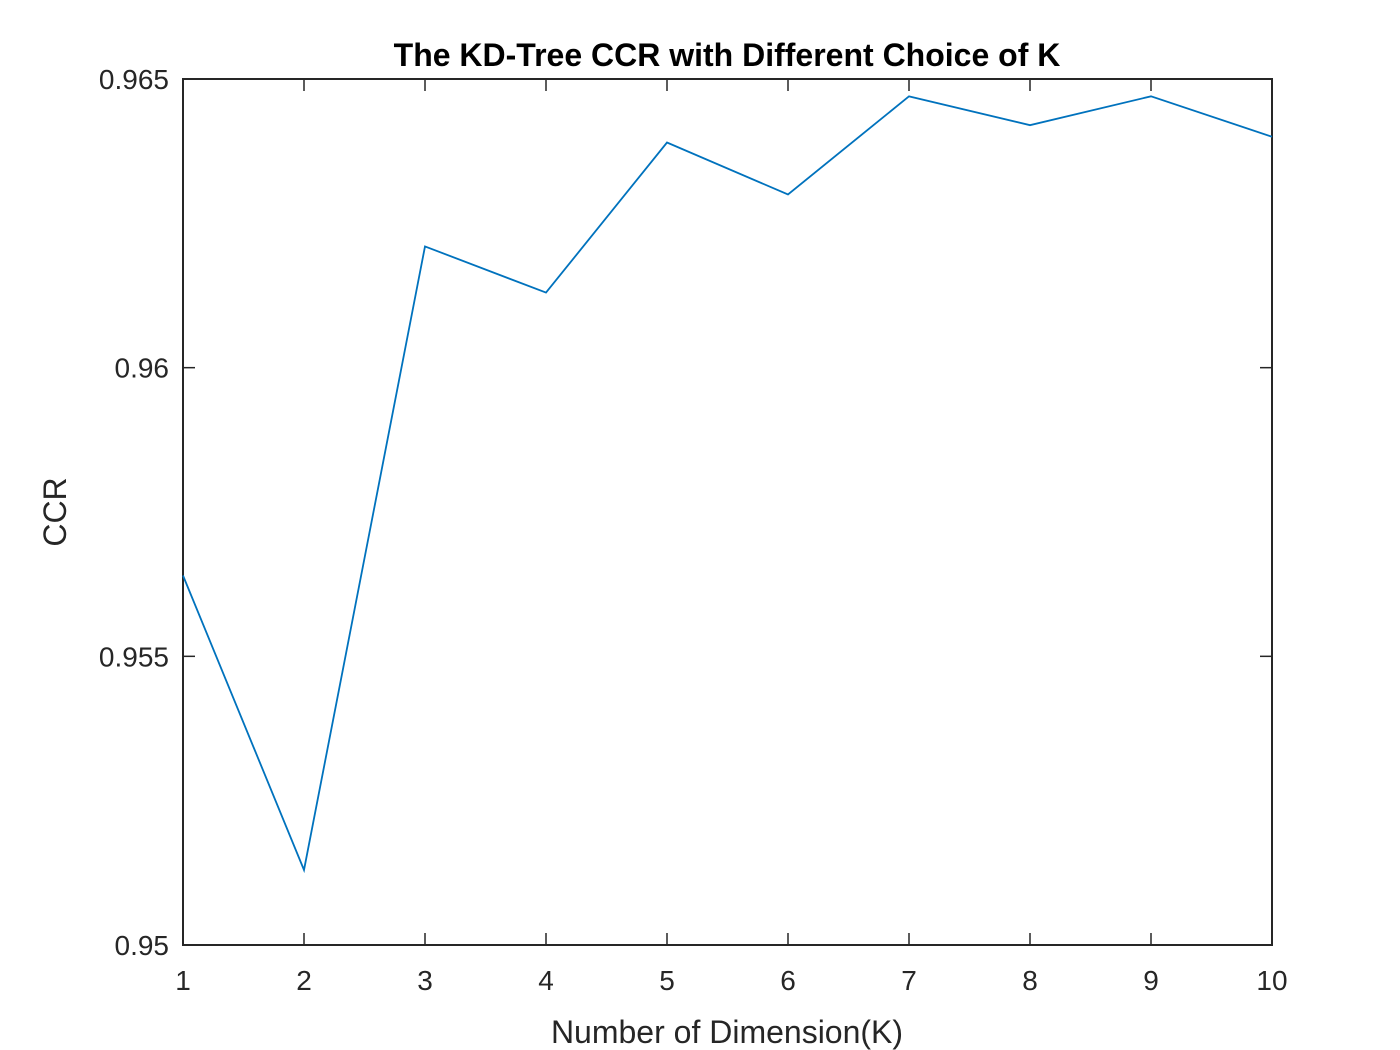 This screenshot has height=1050, width=1400. Describe the element at coordinates (667, 980) in the screenshot. I see `x-tick-label: 5` at that location.